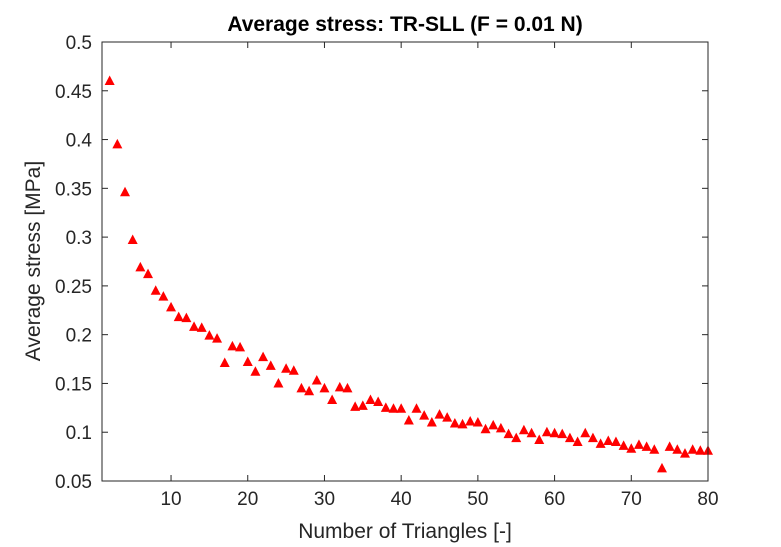  I want to click on y-tick-label: 0.05, so click(73, 482).